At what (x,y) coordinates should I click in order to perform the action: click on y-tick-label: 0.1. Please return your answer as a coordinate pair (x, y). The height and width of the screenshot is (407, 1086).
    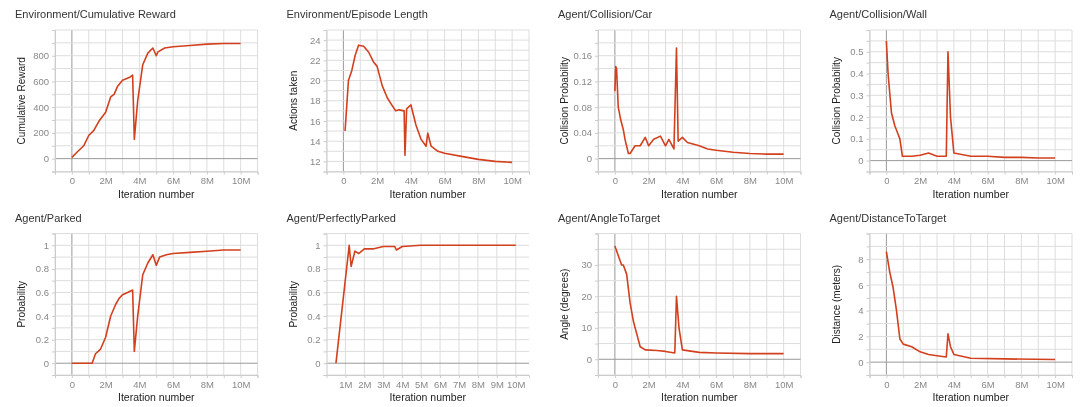
    Looking at the image, I should click on (857, 139).